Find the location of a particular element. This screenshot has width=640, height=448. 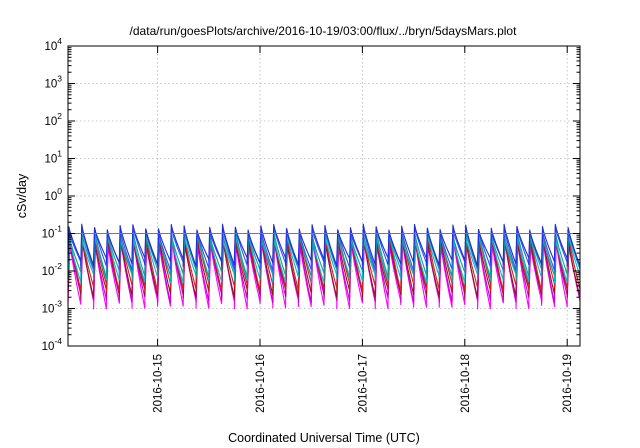

y-tick-label: 10³ is located at coordinates (53, 82).